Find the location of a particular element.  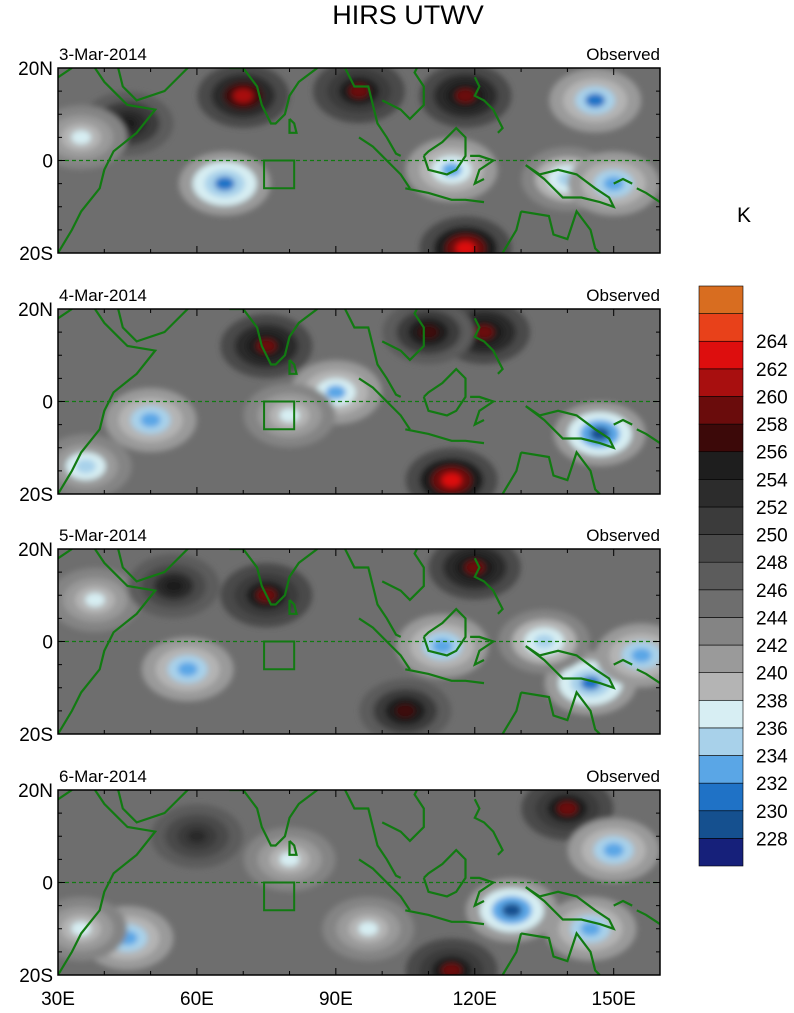

colorbar-tick-label: 262 is located at coordinates (772, 370).